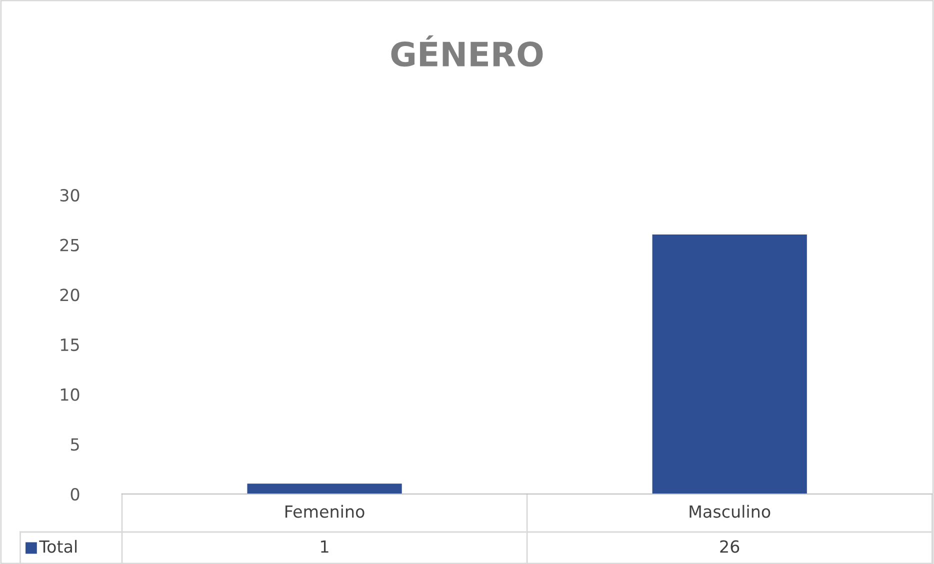 The image size is (934, 564). I want to click on data-label: 1, so click(324, 546).